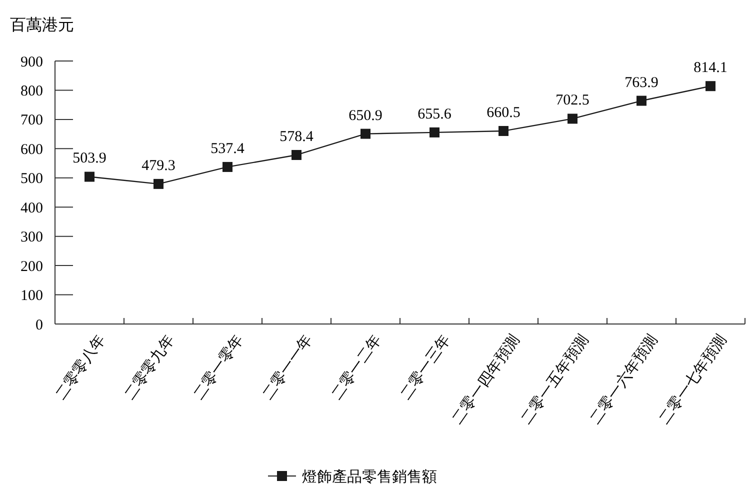 This screenshot has width=747, height=487. Describe the element at coordinates (159, 166) in the screenshot. I see `data-label: 479.3` at that location.